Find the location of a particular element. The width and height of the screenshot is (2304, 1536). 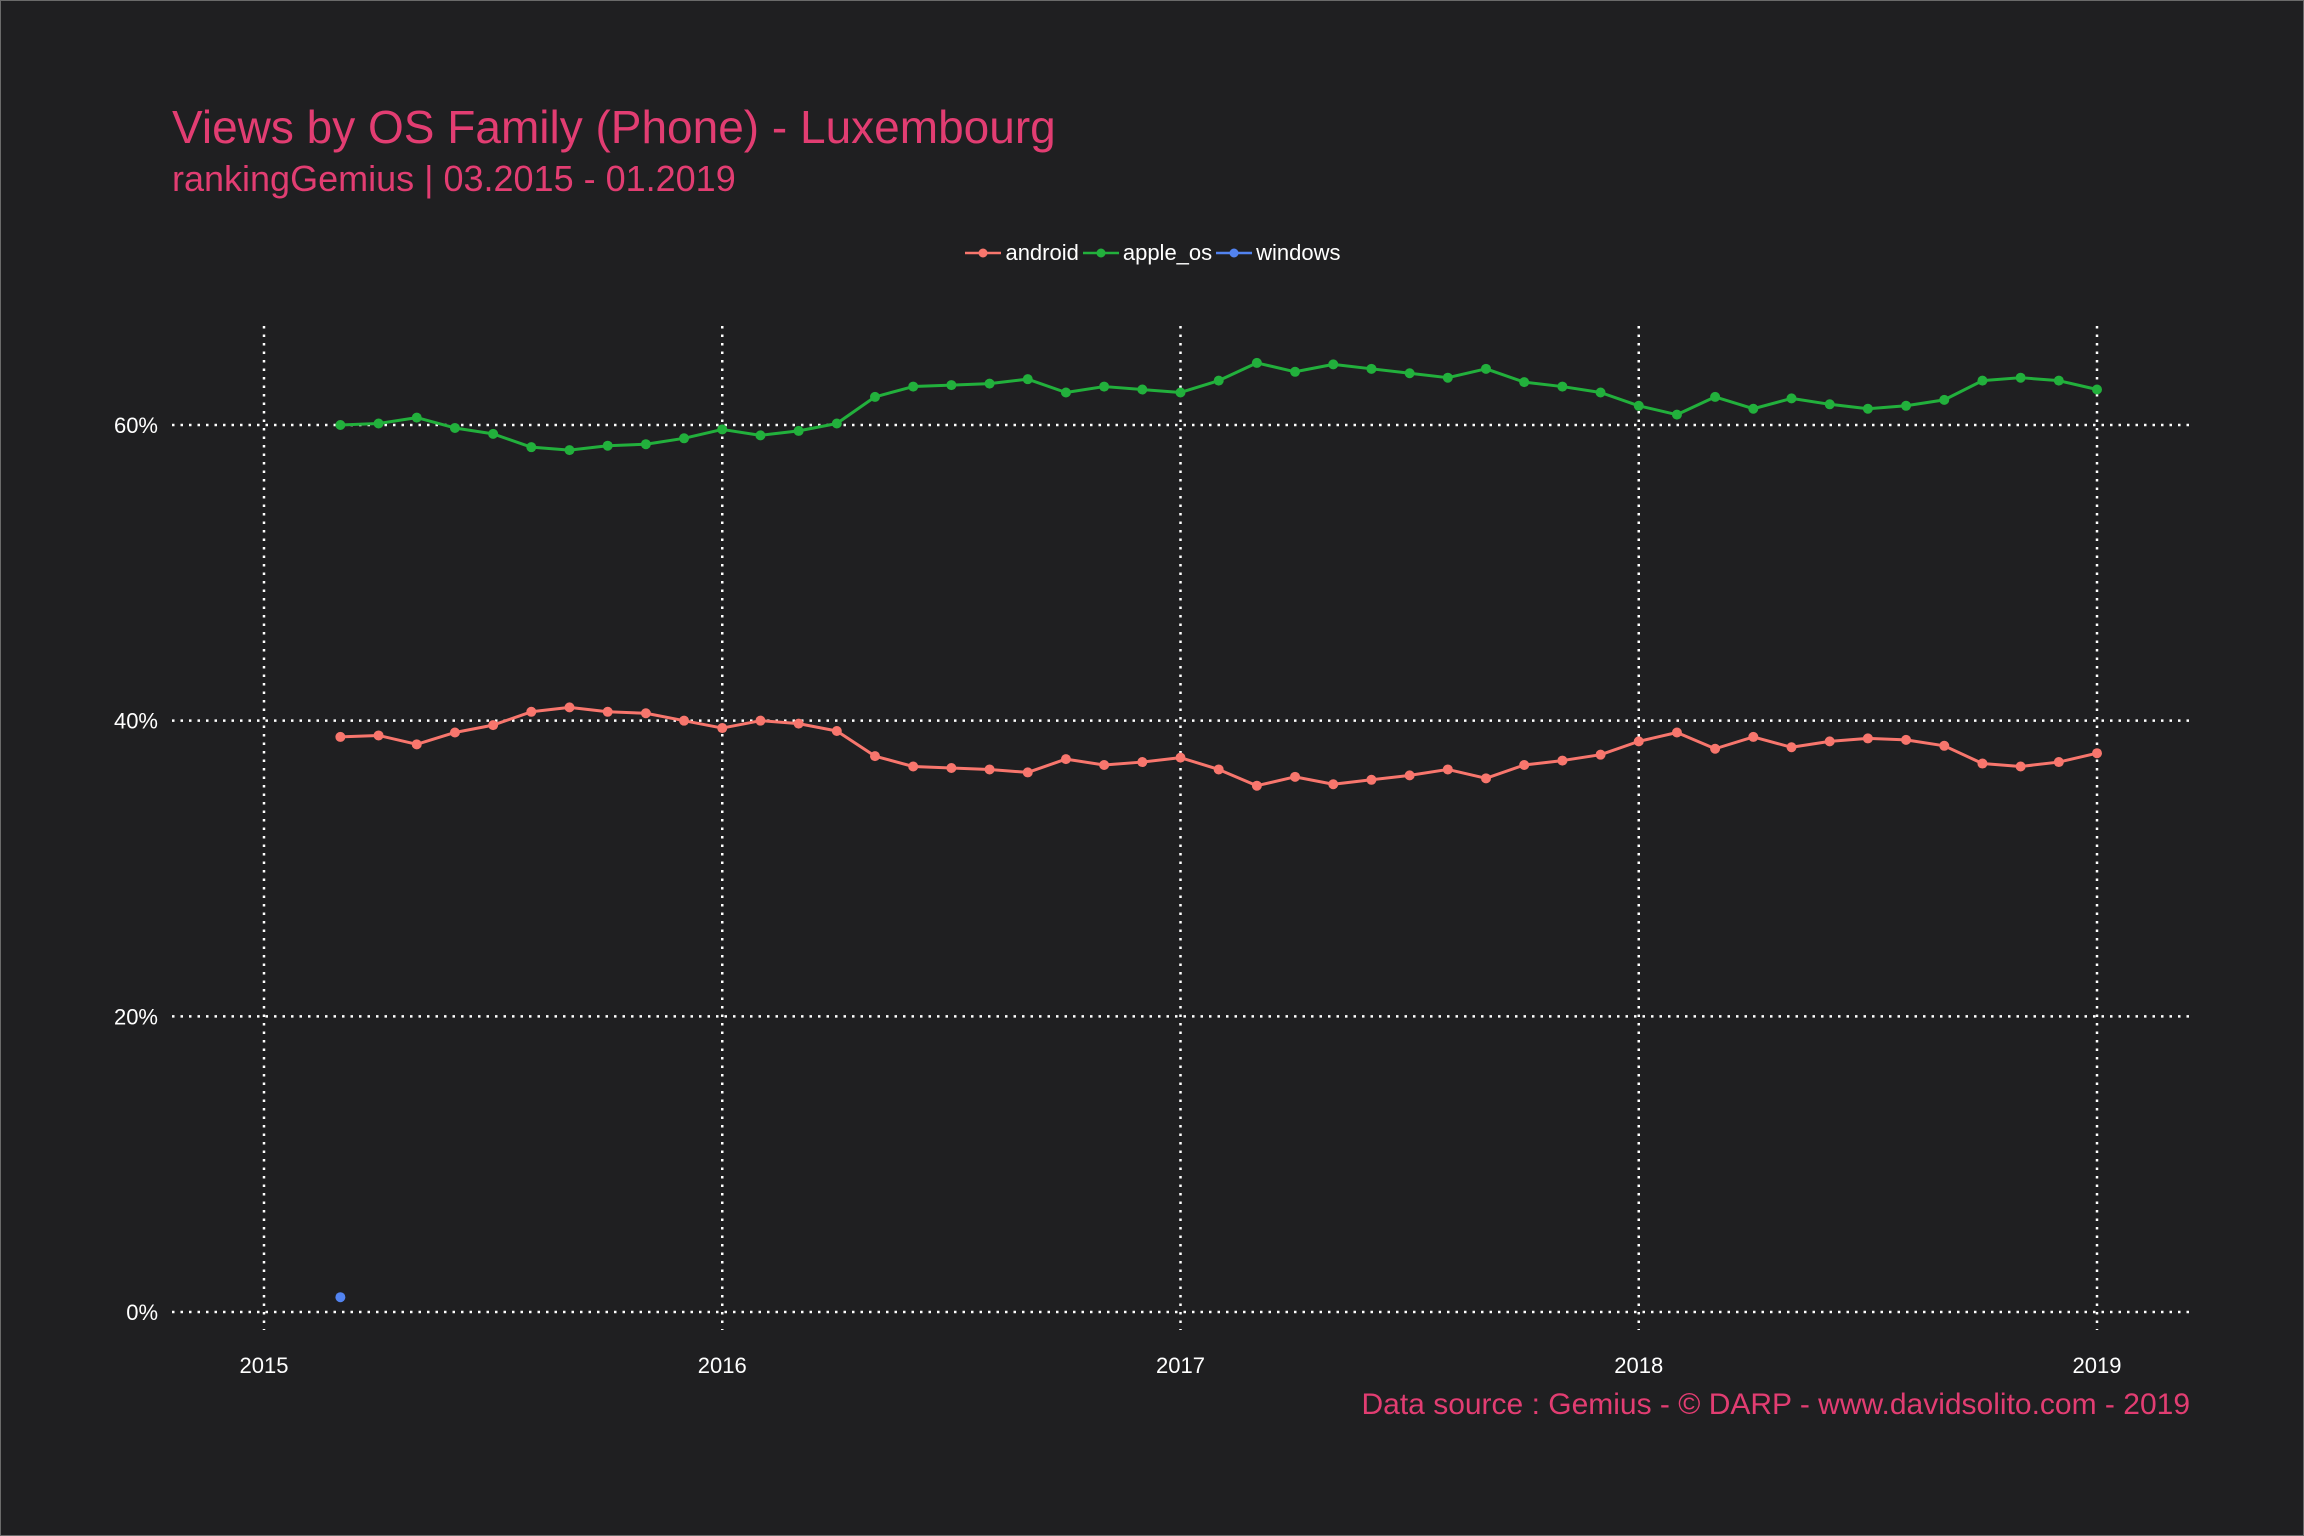

legend-key-apple-os-dot is located at coordinates (1101, 253).